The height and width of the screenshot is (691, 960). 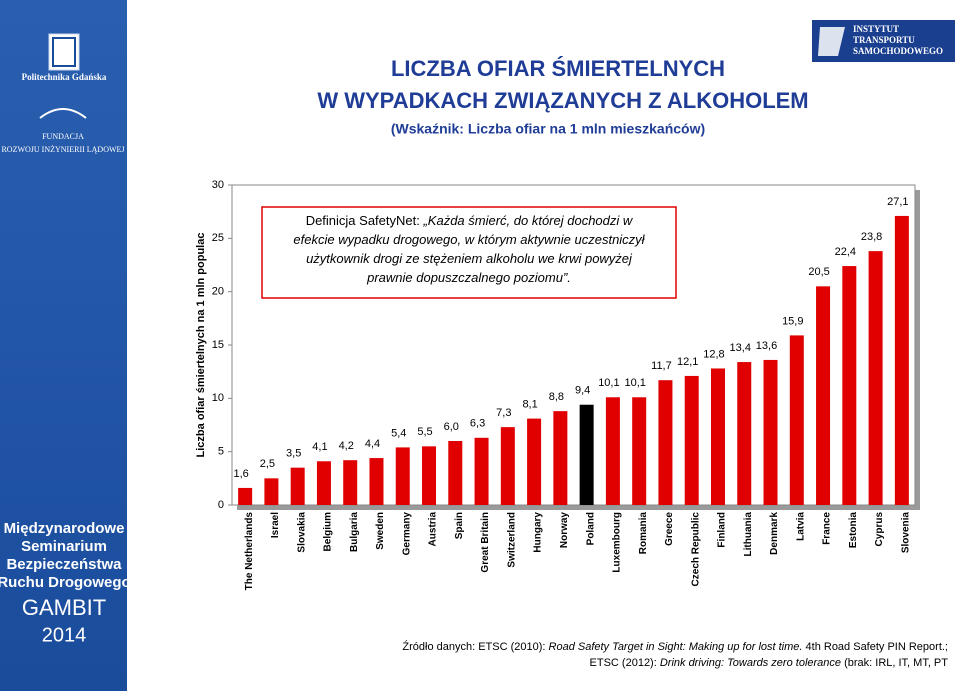 What do you see at coordinates (511, 540) in the screenshot?
I see `x-tick-label: Switzerland` at bounding box center [511, 540].